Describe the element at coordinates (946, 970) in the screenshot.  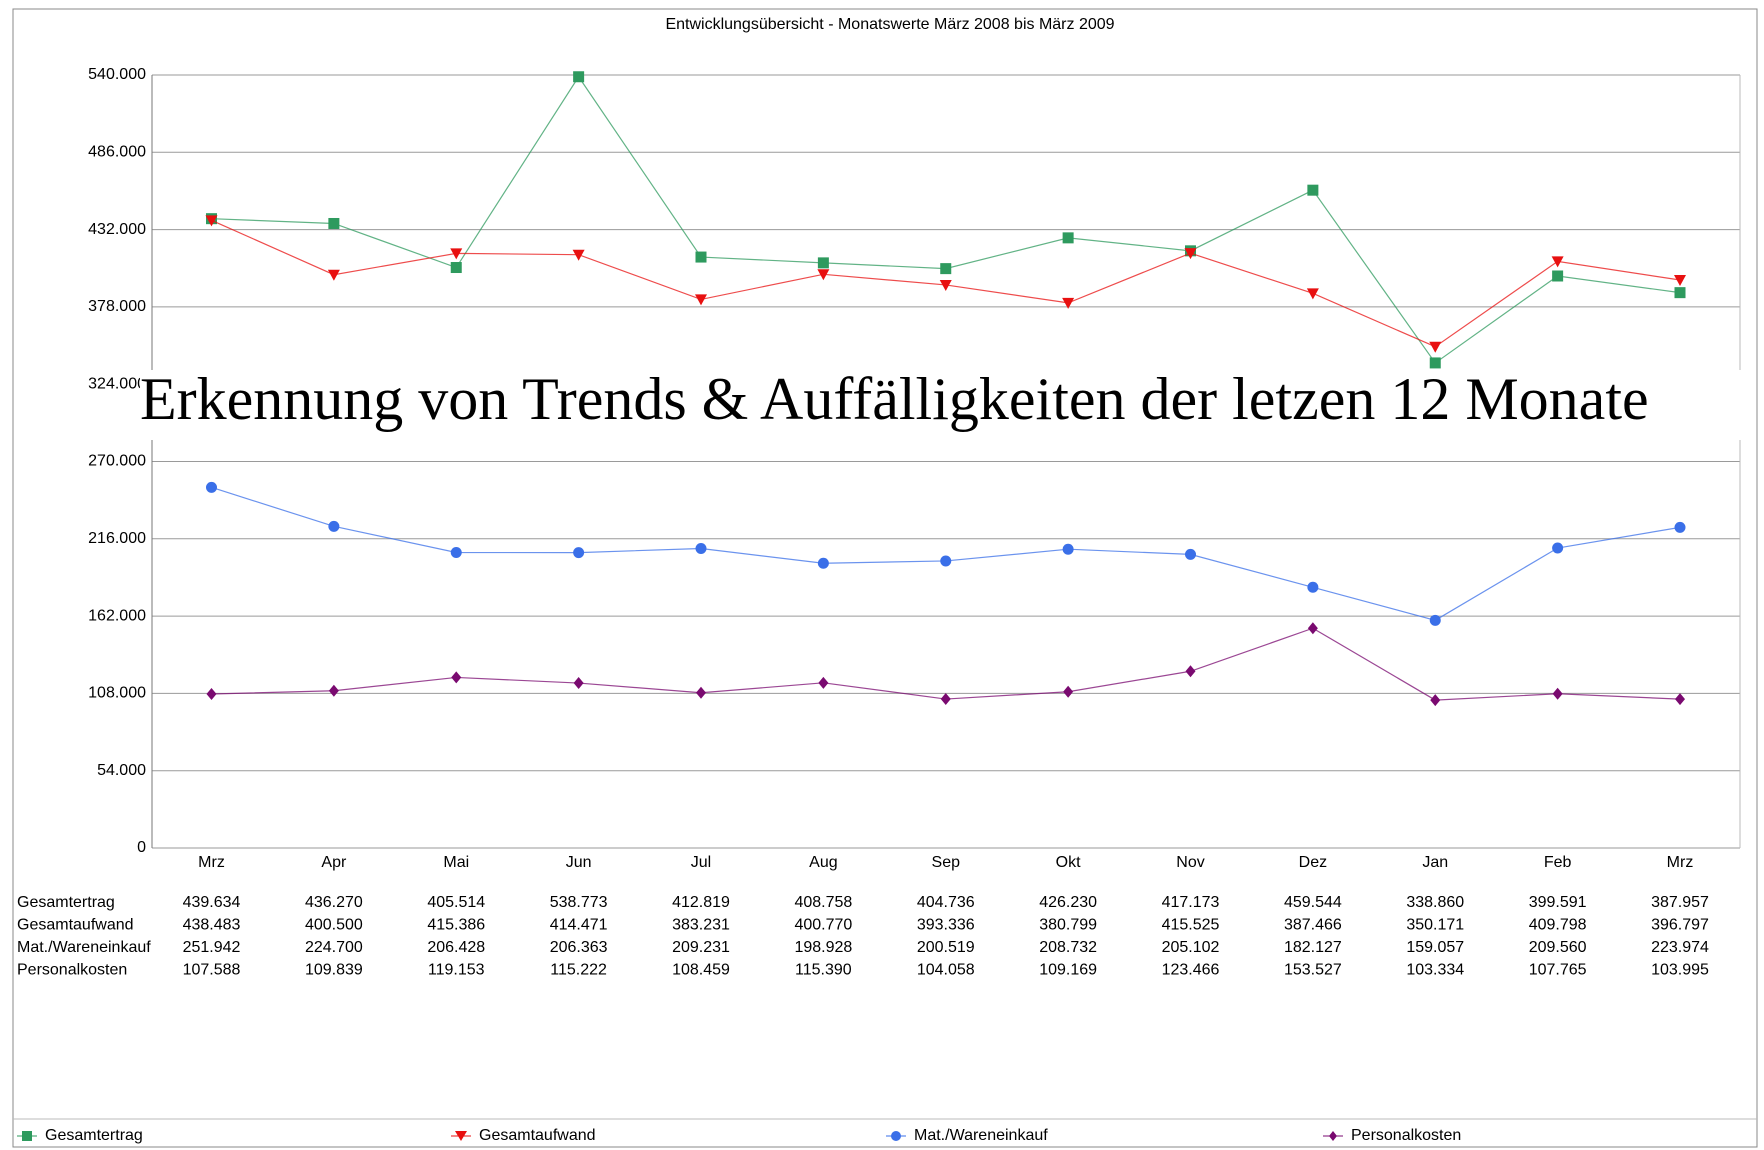
I see `table-cell: 104.058` at that location.